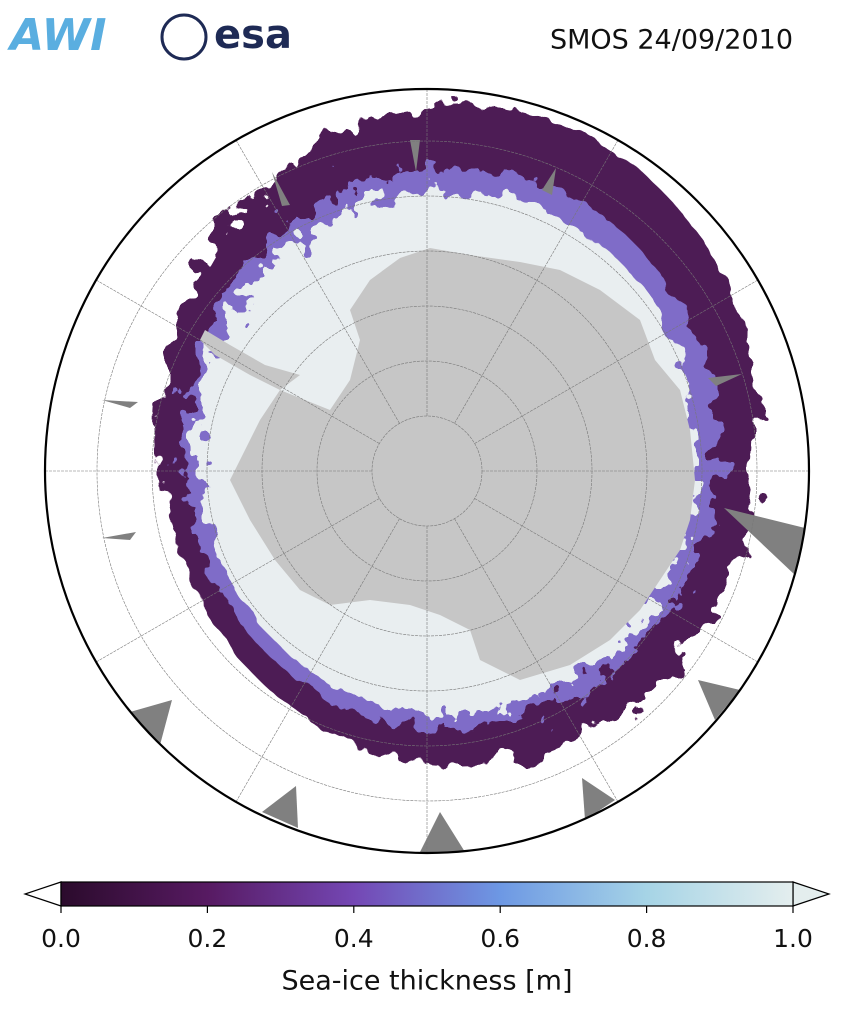 Image resolution: width=854 pixels, height=1026 pixels. I want to click on colorbar, so click(427, 894).